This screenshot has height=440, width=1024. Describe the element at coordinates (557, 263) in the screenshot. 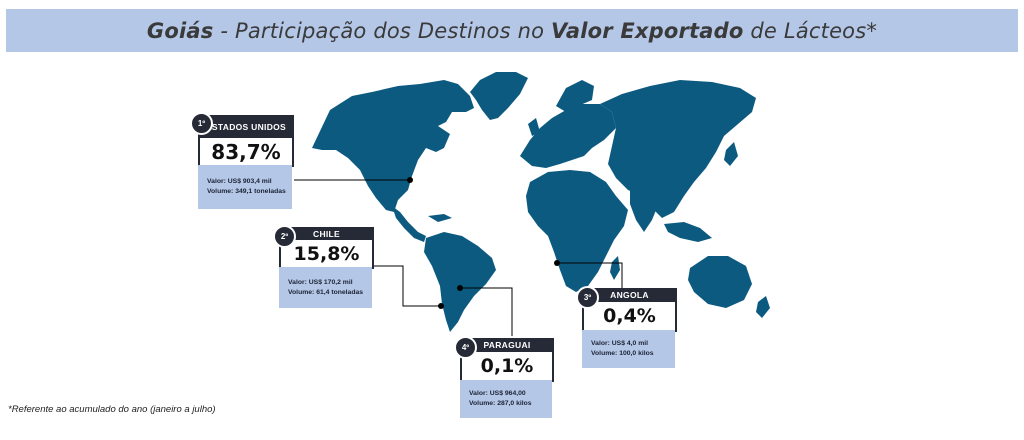

I see `dot-angola` at that location.